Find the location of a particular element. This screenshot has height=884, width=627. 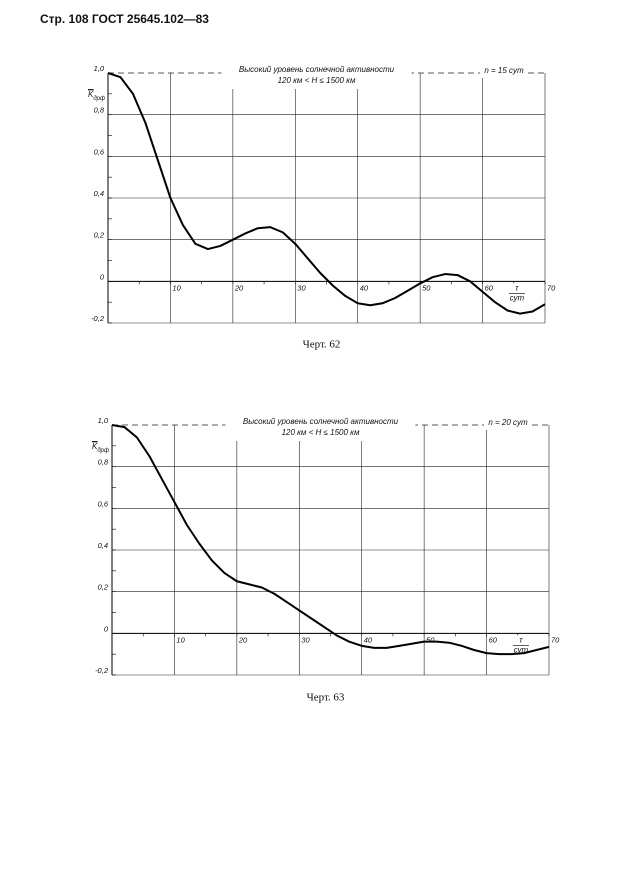

annotation: n = 20 сут is located at coordinates (508, 422).